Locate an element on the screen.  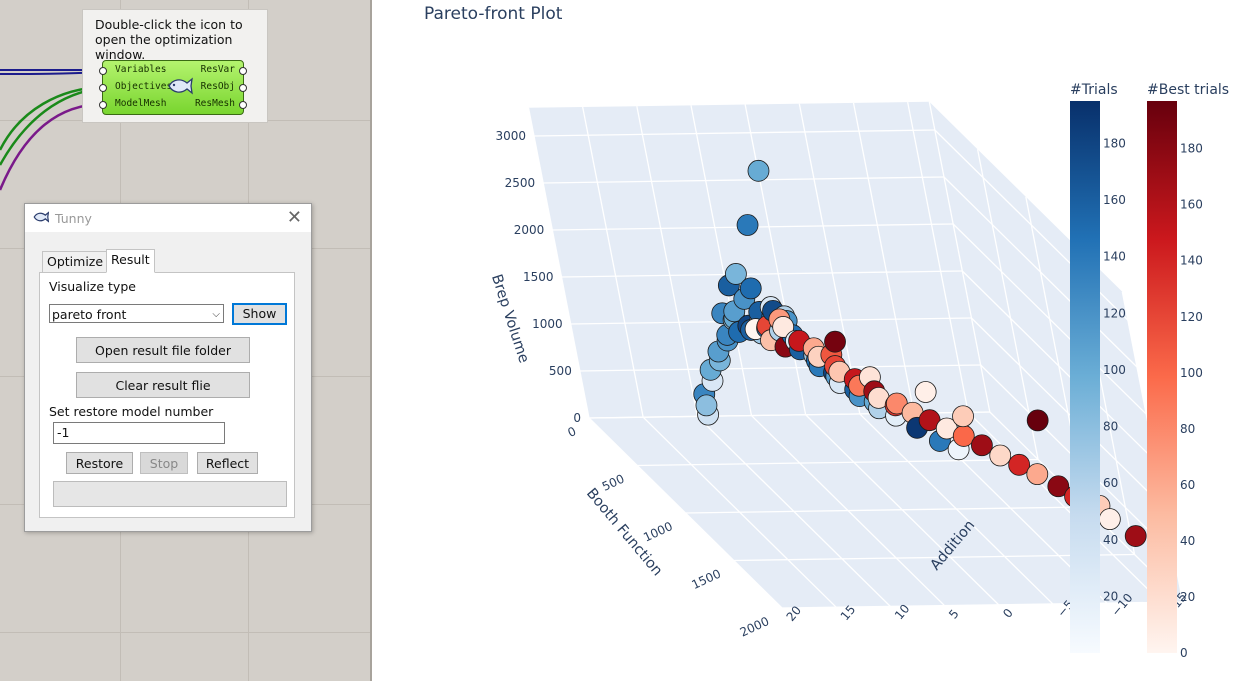
colorbar-title: #Best trials is located at coordinates (1188, 90).